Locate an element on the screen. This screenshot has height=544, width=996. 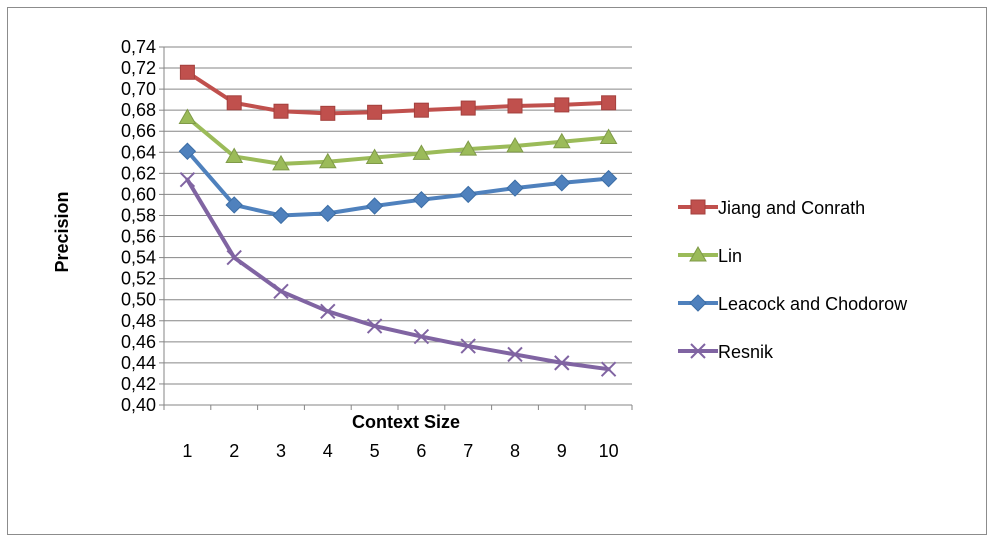
y-tick-label: 0,60 is located at coordinates (138, 194).